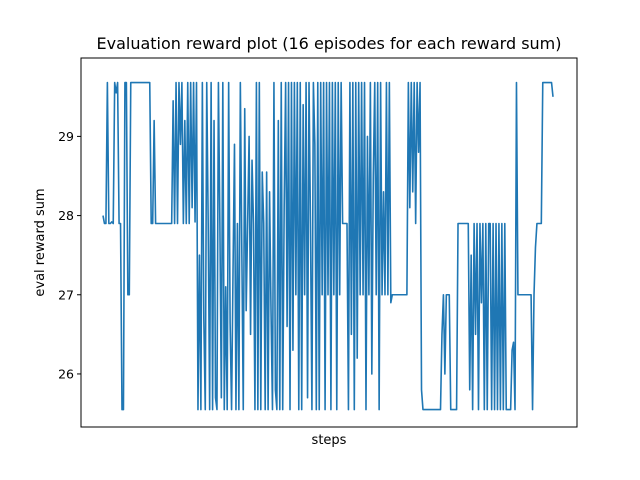  What do you see at coordinates (329, 440) in the screenshot?
I see `x-axis-label: steps` at bounding box center [329, 440].